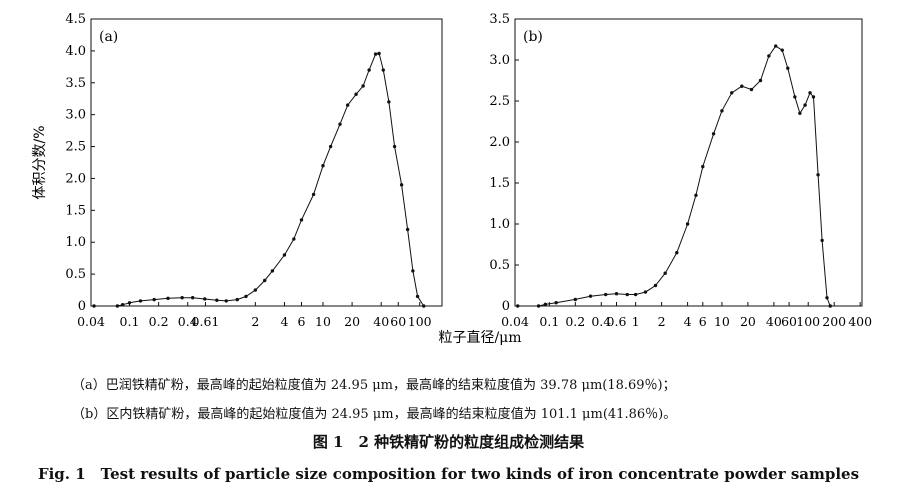  Describe the element at coordinates (789, 321) in the screenshot. I see `x-tick-label: 60` at that location.